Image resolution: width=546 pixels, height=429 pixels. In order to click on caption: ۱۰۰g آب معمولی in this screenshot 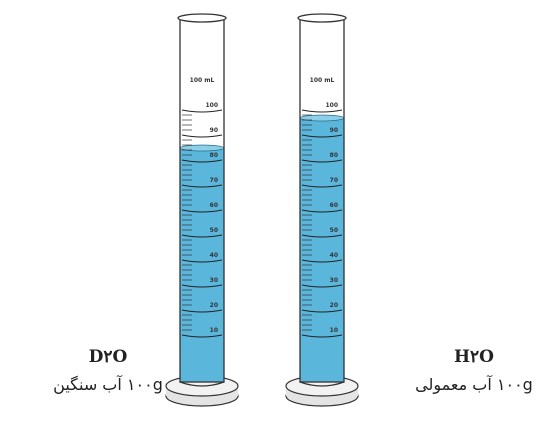, I will do `click(474, 385)`.